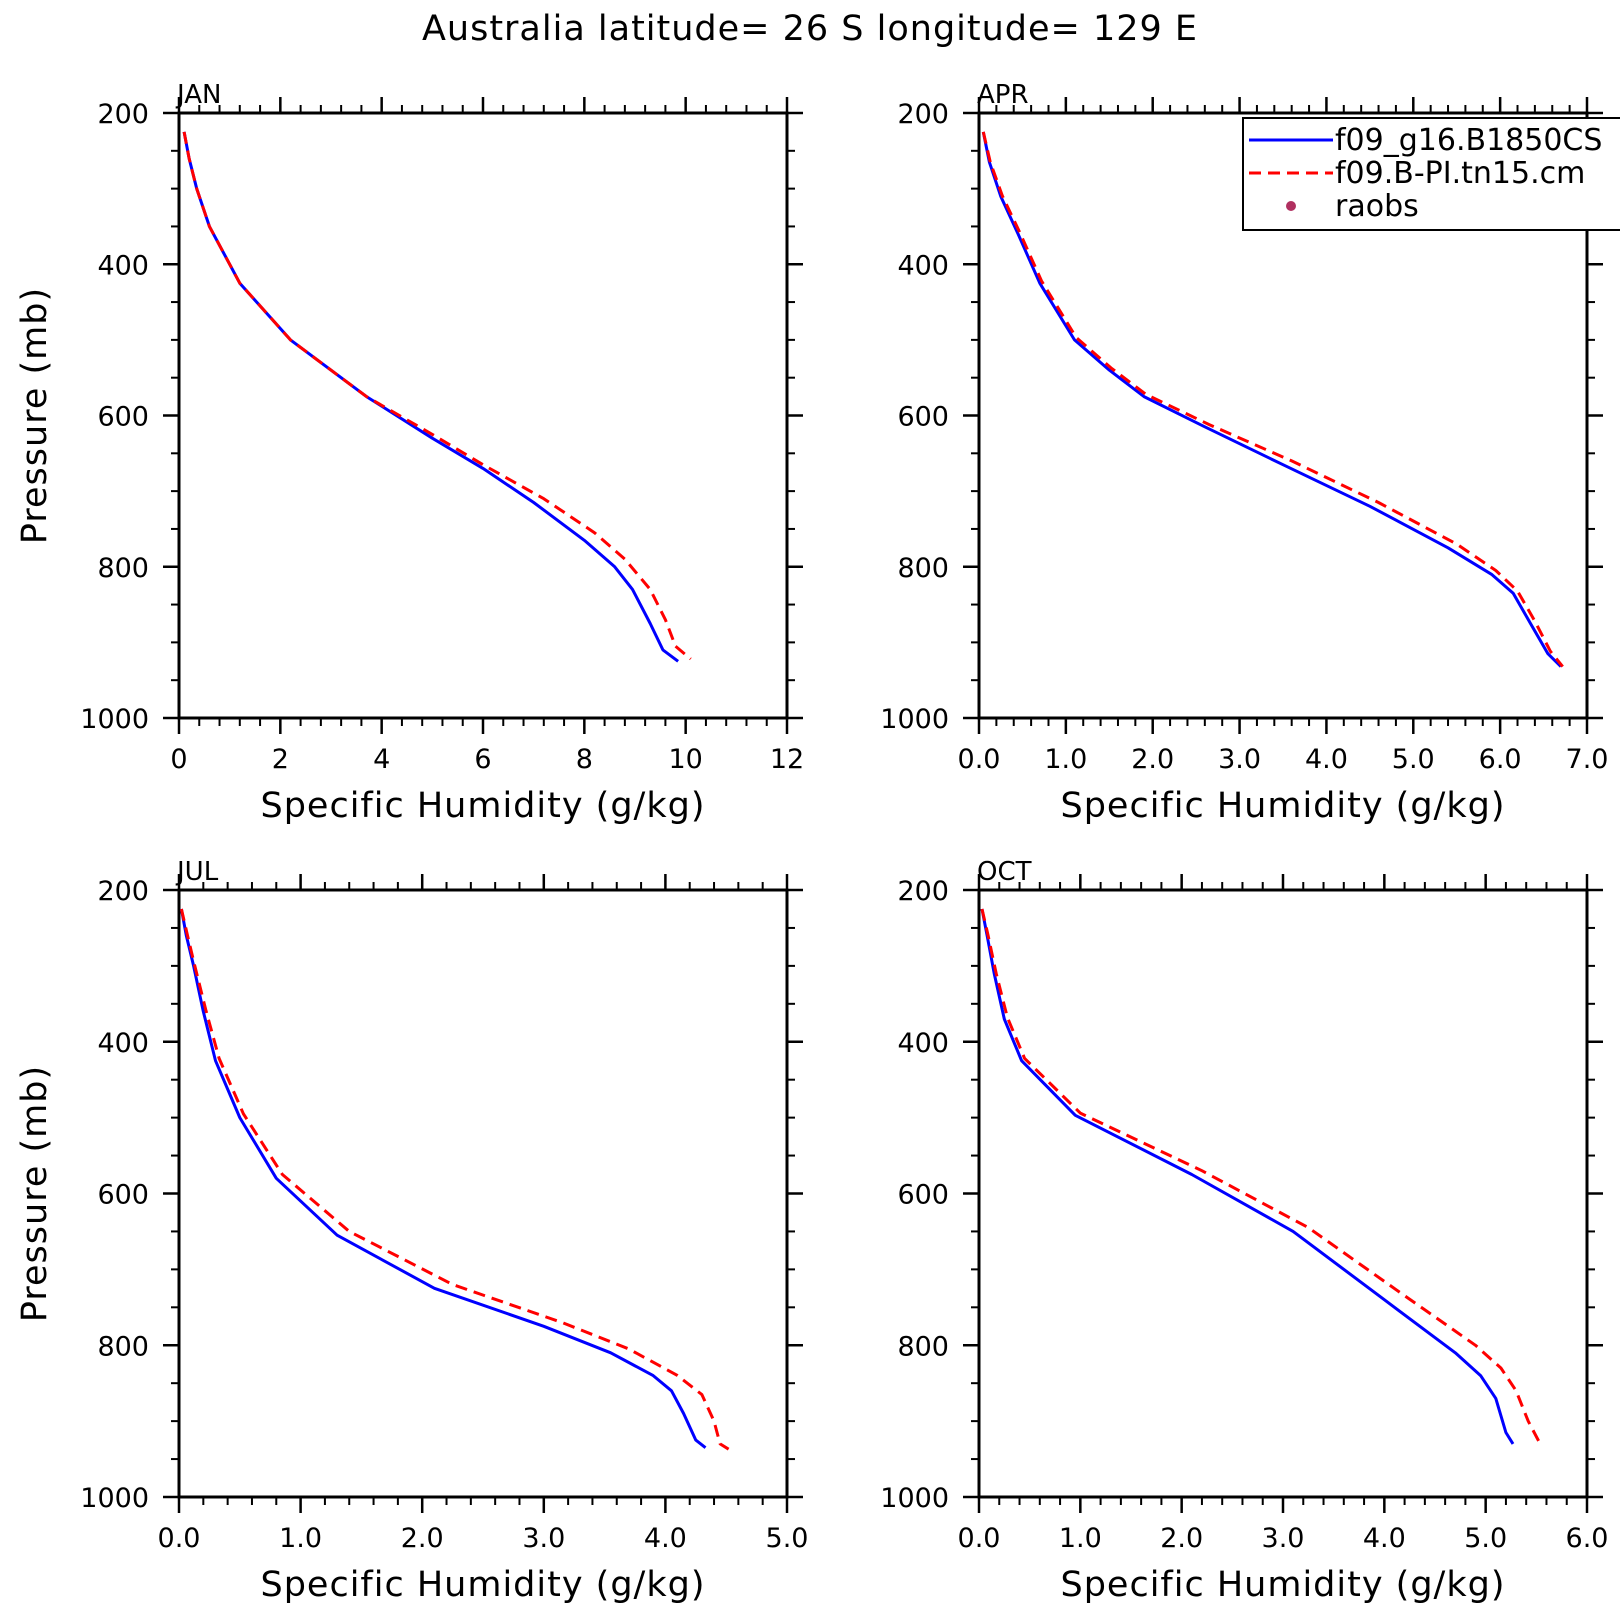  I want to click on x-axis-label-oct: Specific Humidity (g/kg), so click(1283, 1585).